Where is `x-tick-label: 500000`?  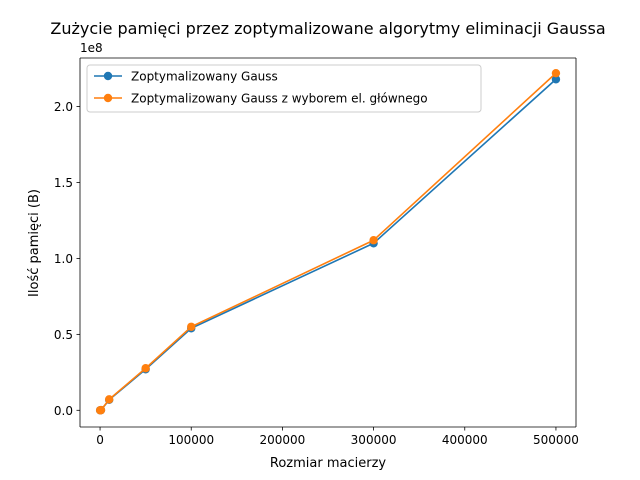 x-tick-label: 500000 is located at coordinates (556, 440).